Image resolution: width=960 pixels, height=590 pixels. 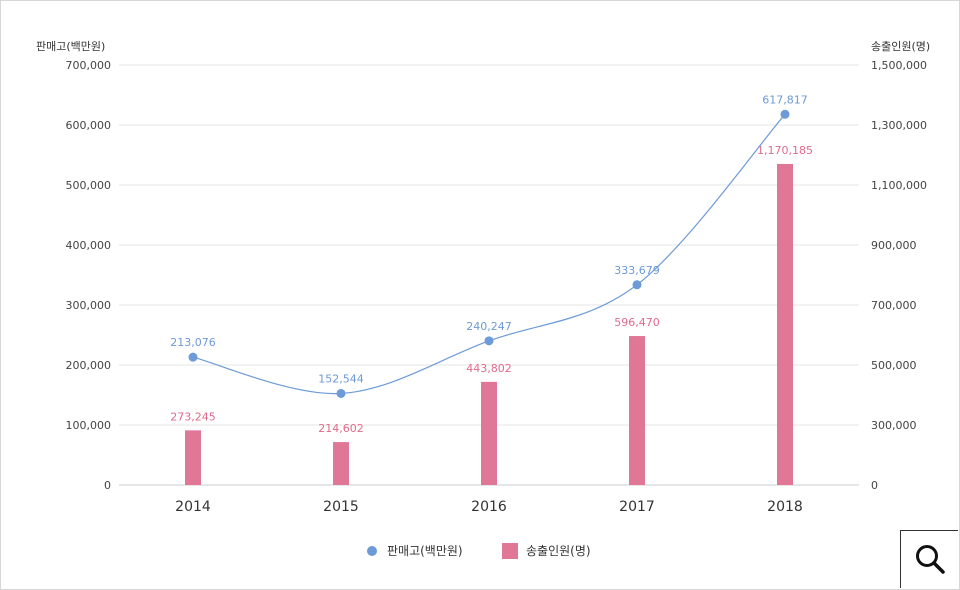 What do you see at coordinates (479, 551) in the screenshot?
I see `legend: 판매고(백만원) 송출인원(명)` at bounding box center [479, 551].